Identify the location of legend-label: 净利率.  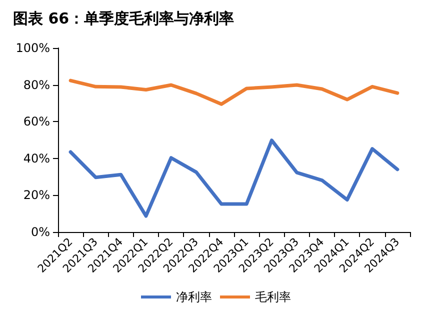
(194, 297).